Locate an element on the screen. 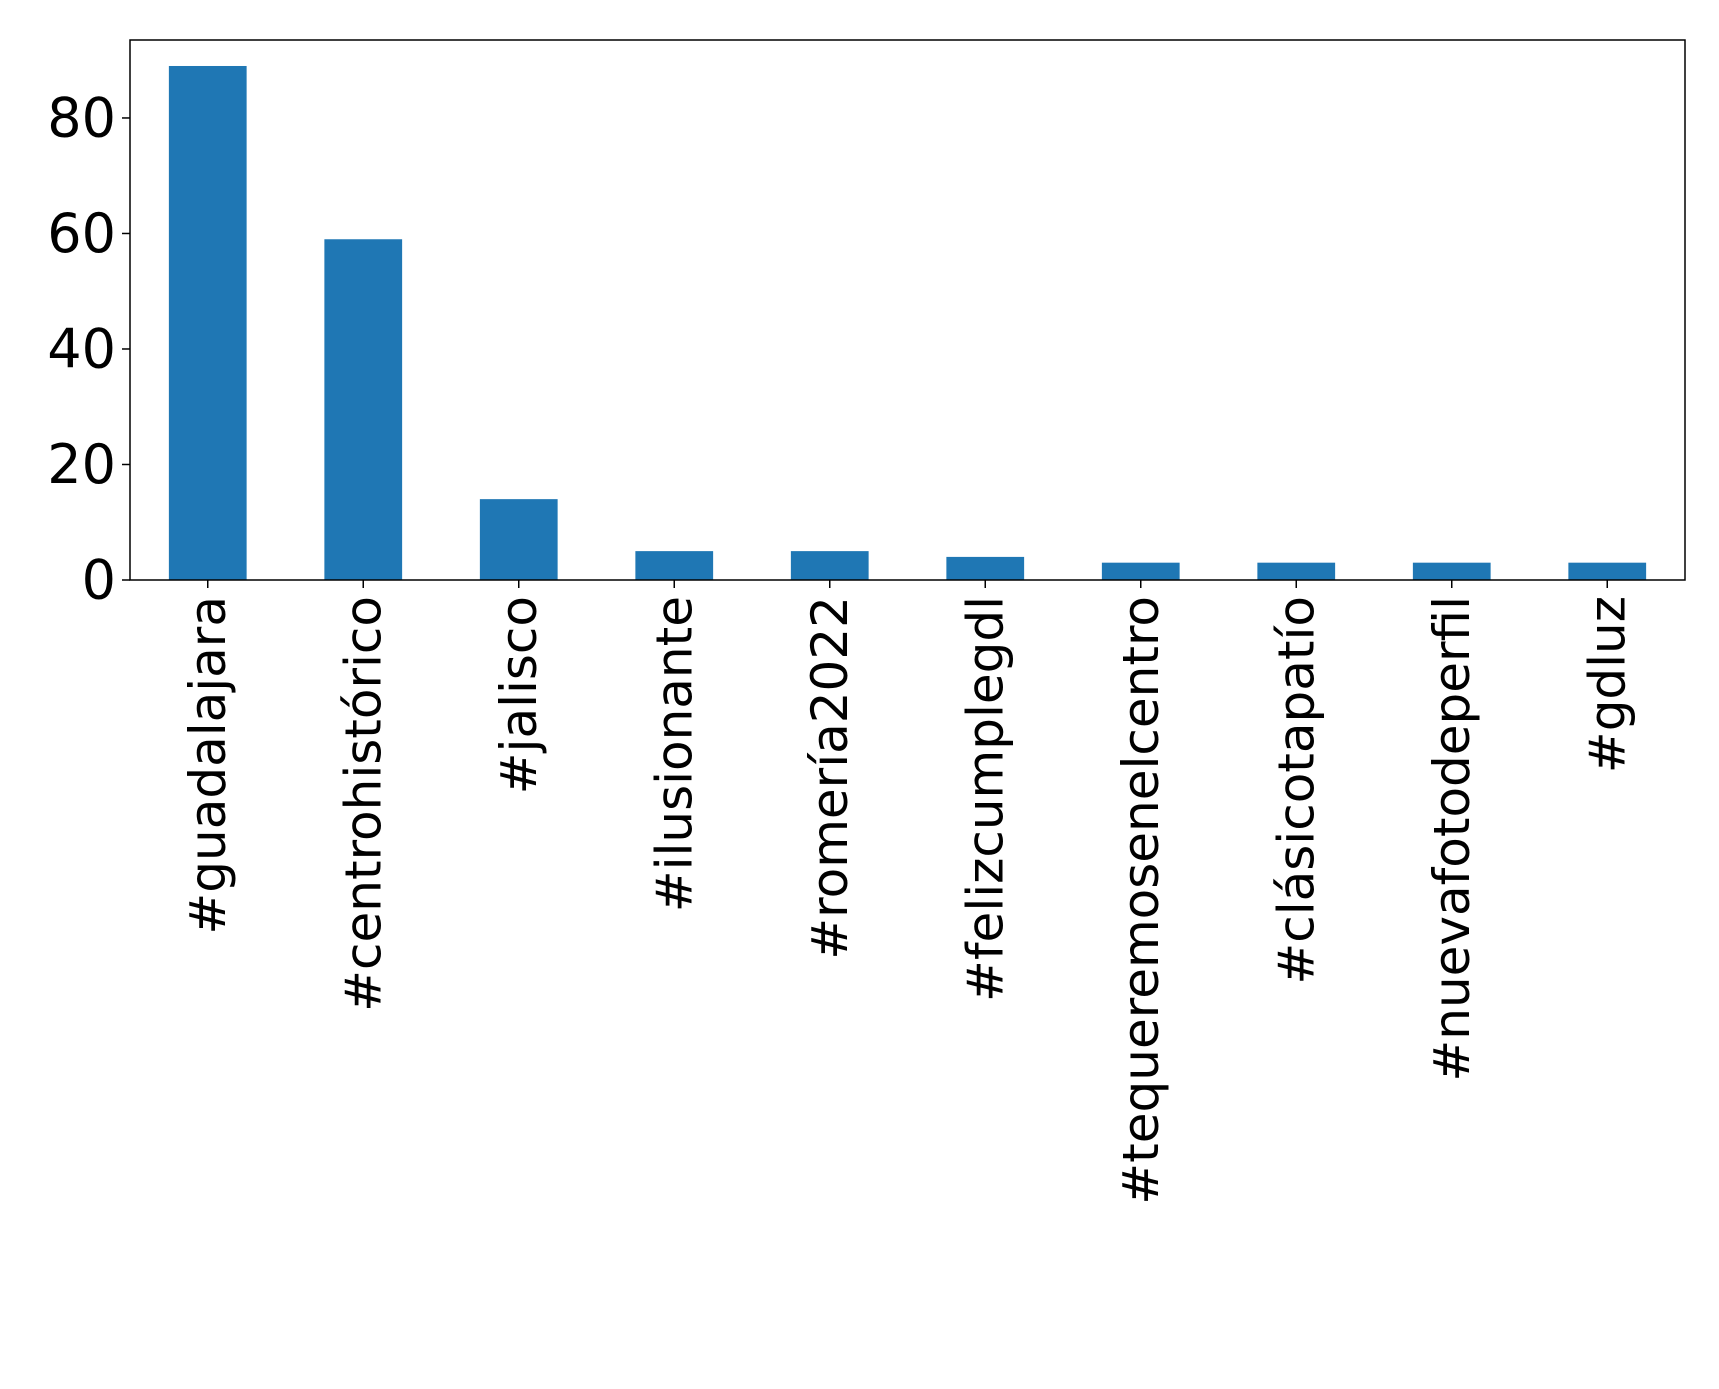 The width and height of the screenshot is (1719, 1389). x-tick-label: #gdluz is located at coordinates (1607, 684).